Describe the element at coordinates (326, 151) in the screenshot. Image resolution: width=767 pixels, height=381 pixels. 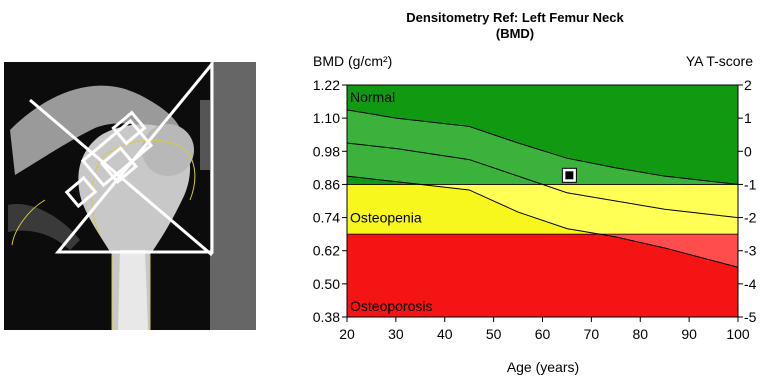
I see `y-tick-label: 0.98` at that location.